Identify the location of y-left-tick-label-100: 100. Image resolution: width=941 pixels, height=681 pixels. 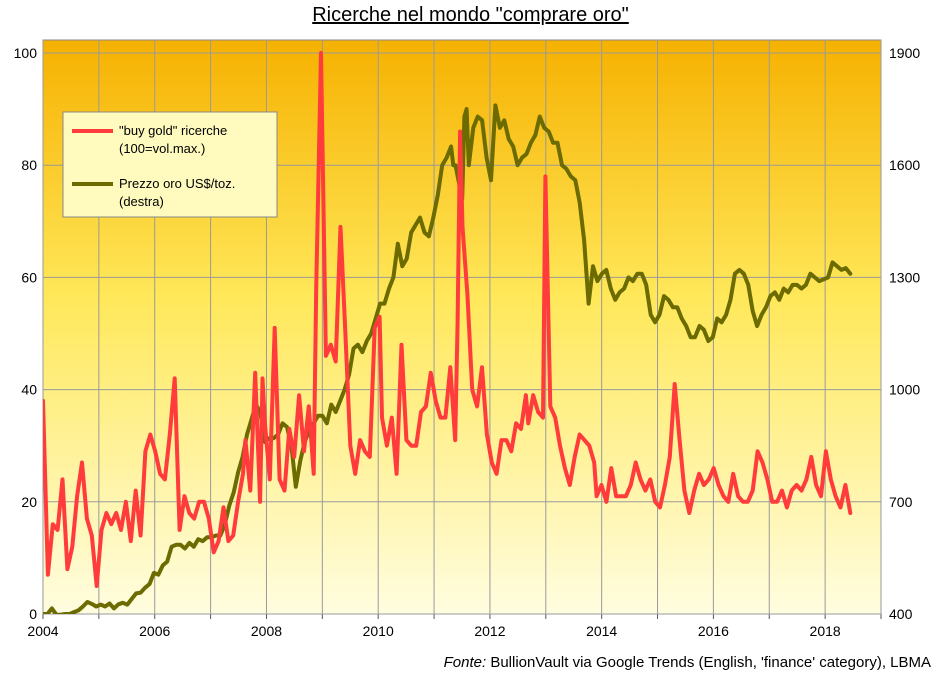
(26, 53).